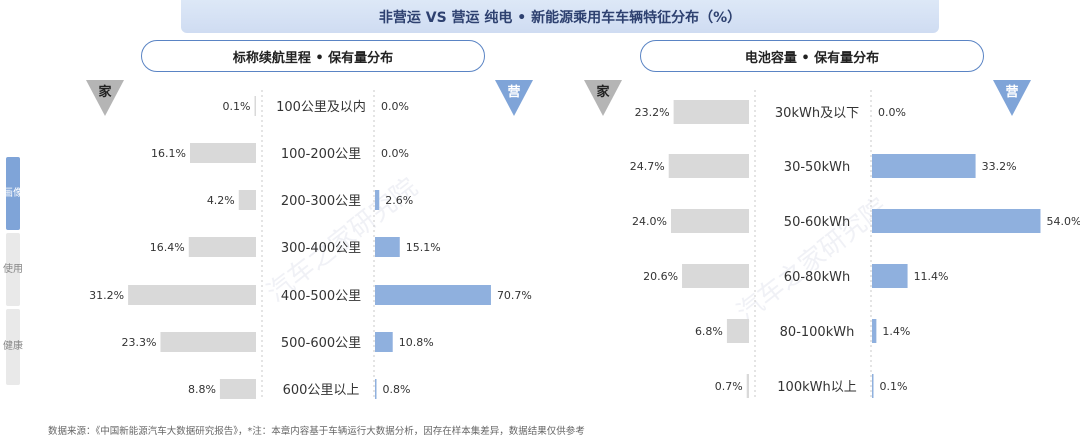 This screenshot has width=1080, height=442. I want to click on value-label-jia: 24.7%, so click(647, 166).